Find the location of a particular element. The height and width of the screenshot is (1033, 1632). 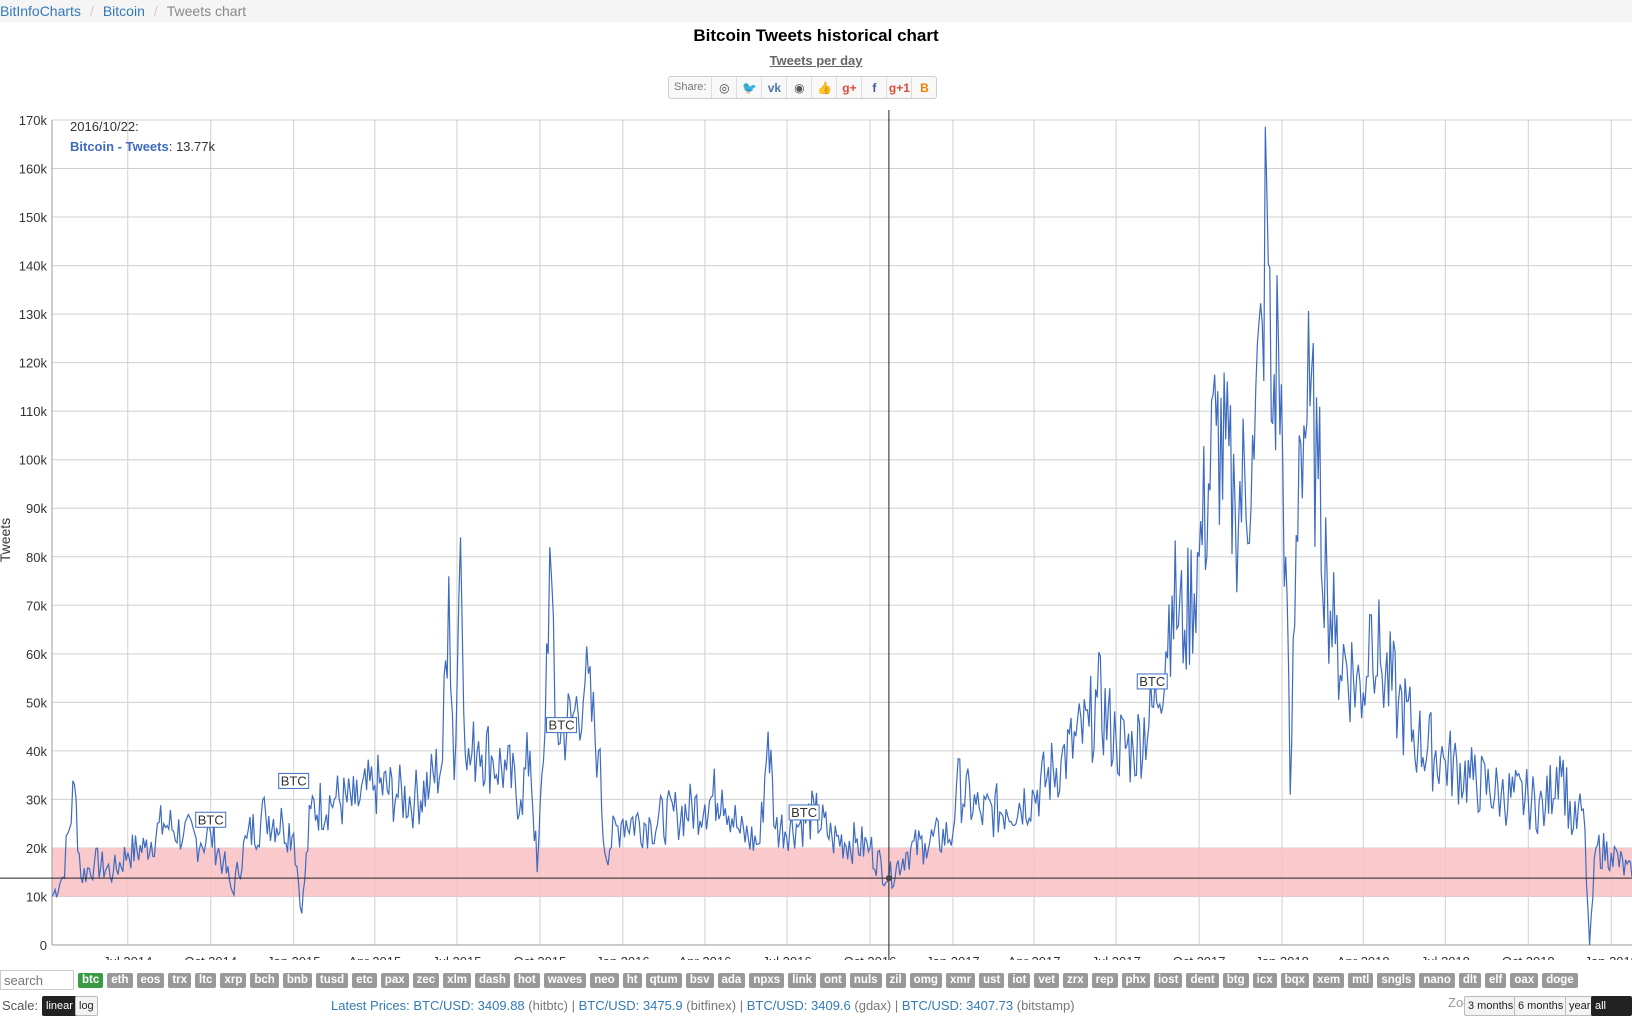

y-tick-label: 120k is located at coordinates (33, 363).